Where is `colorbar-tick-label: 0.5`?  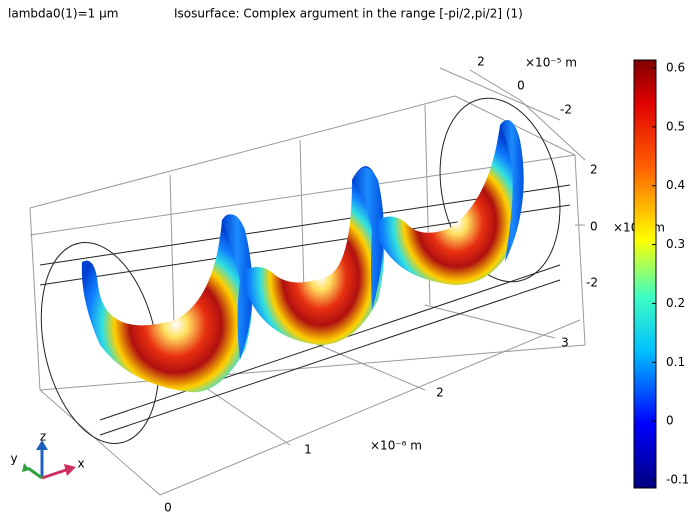
colorbar-tick-label: 0.5 is located at coordinates (675, 126).